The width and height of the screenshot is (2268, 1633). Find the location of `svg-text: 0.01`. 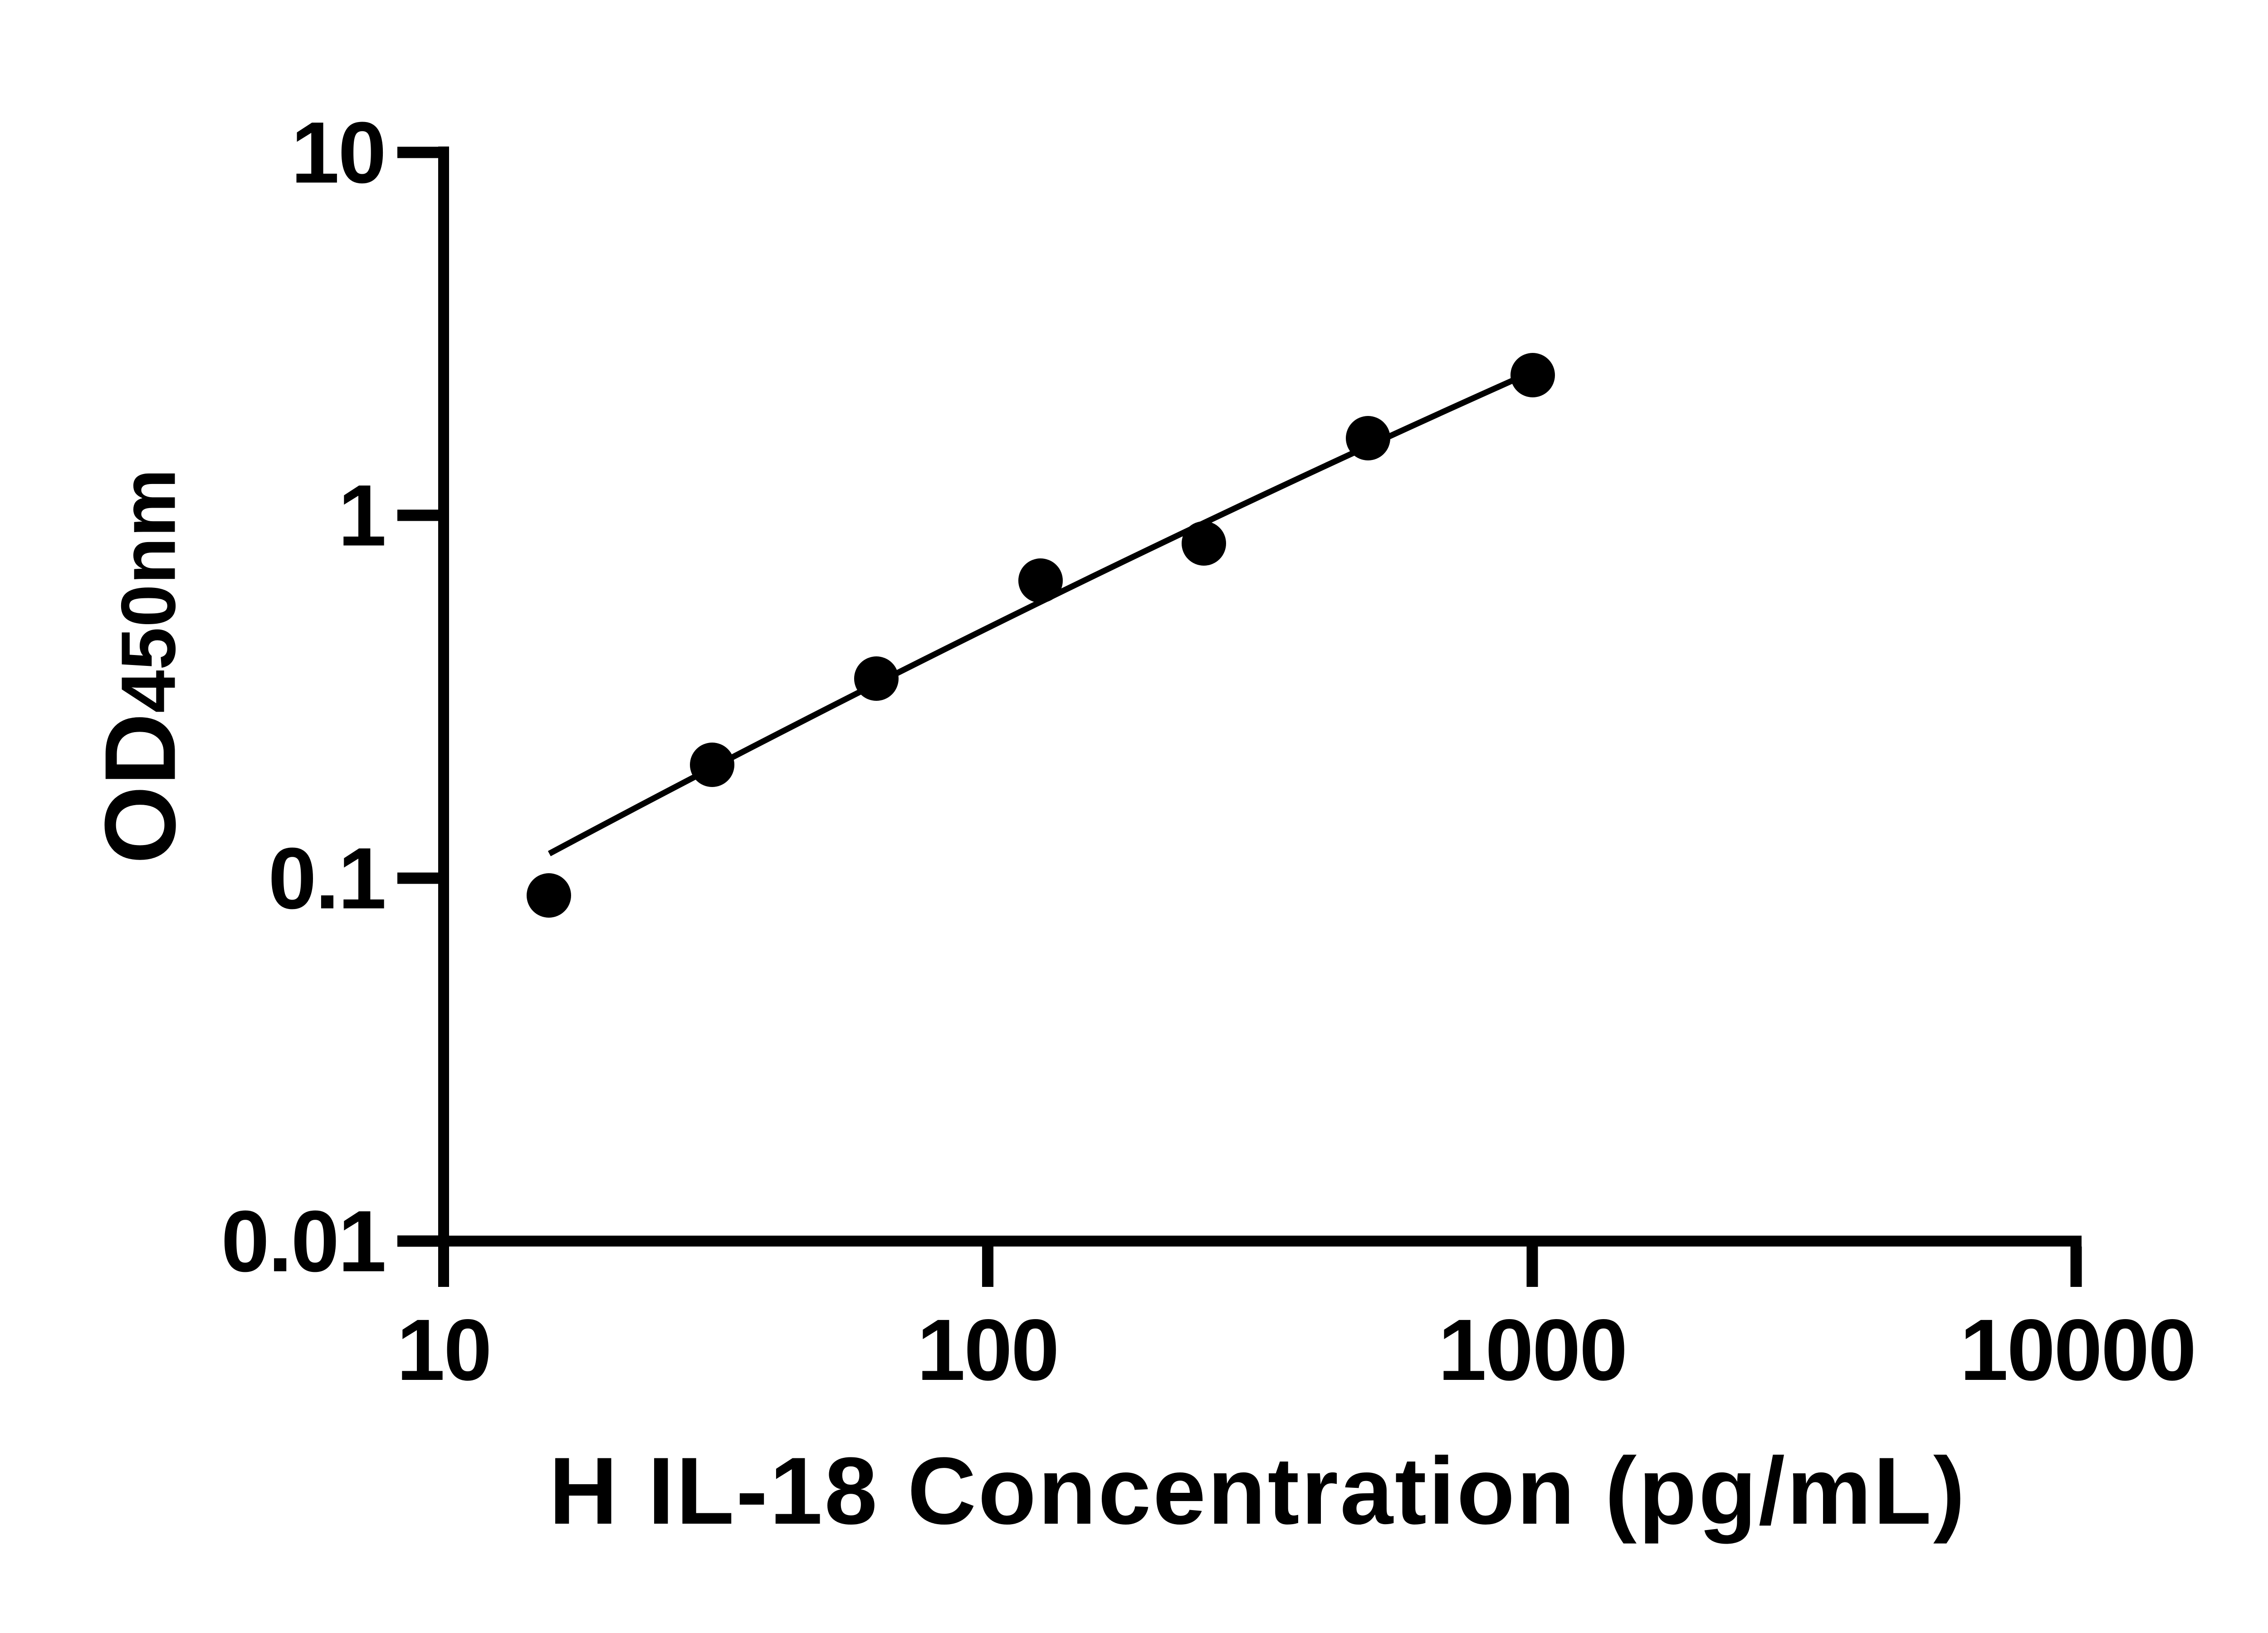

svg-text: 0.01 is located at coordinates (303, 1241).